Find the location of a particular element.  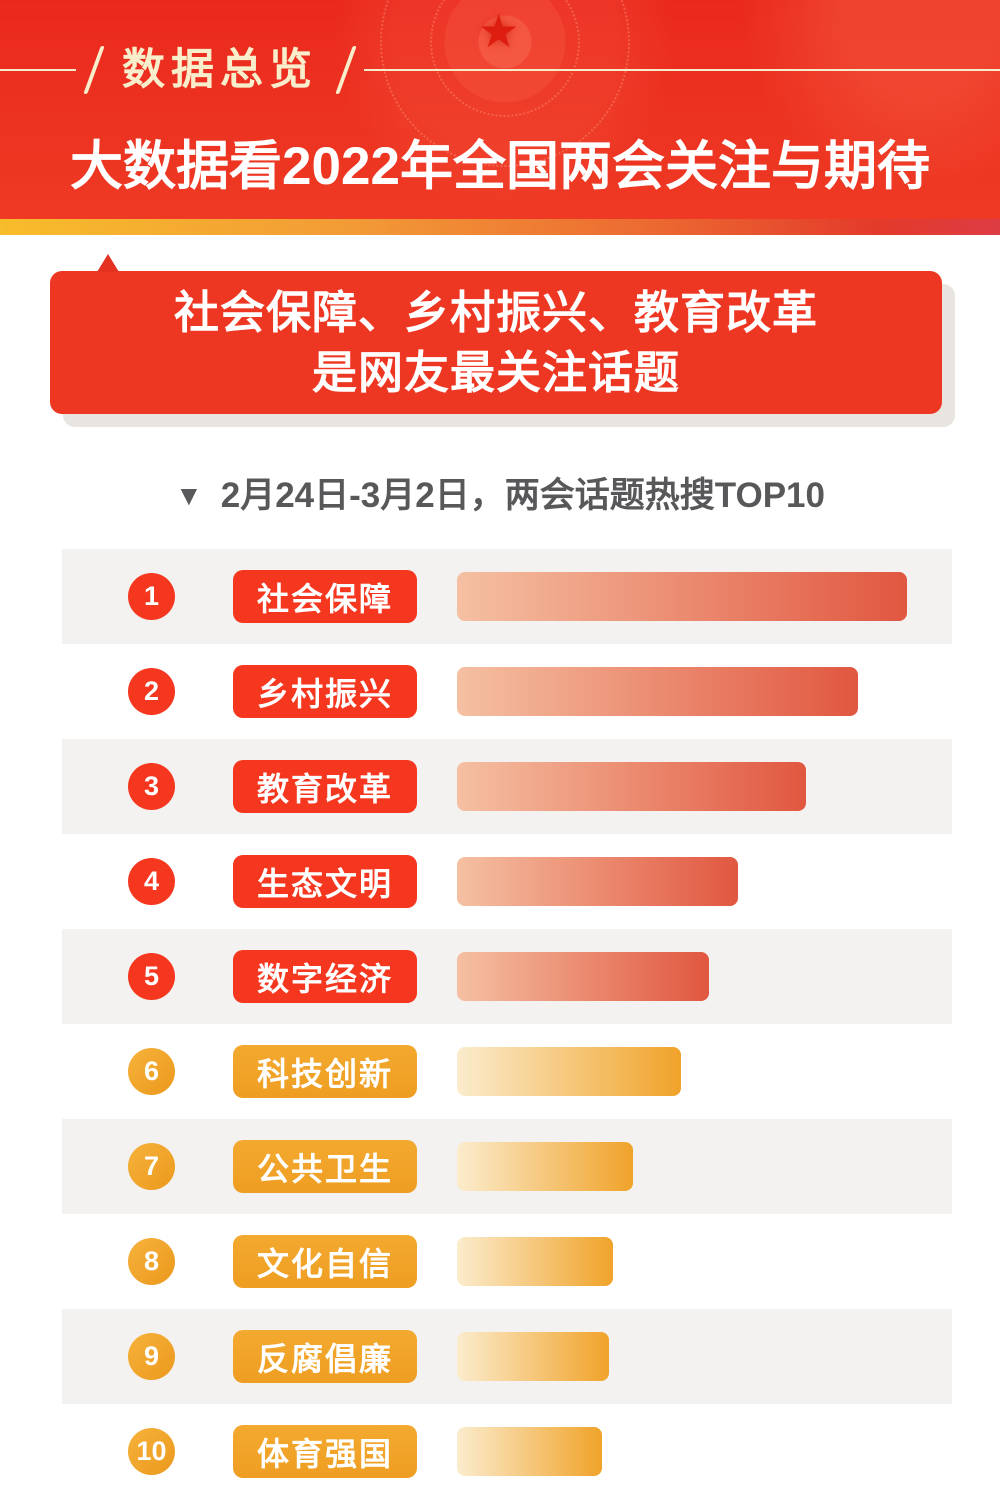

topic-label: 体育强国 is located at coordinates (325, 1451).